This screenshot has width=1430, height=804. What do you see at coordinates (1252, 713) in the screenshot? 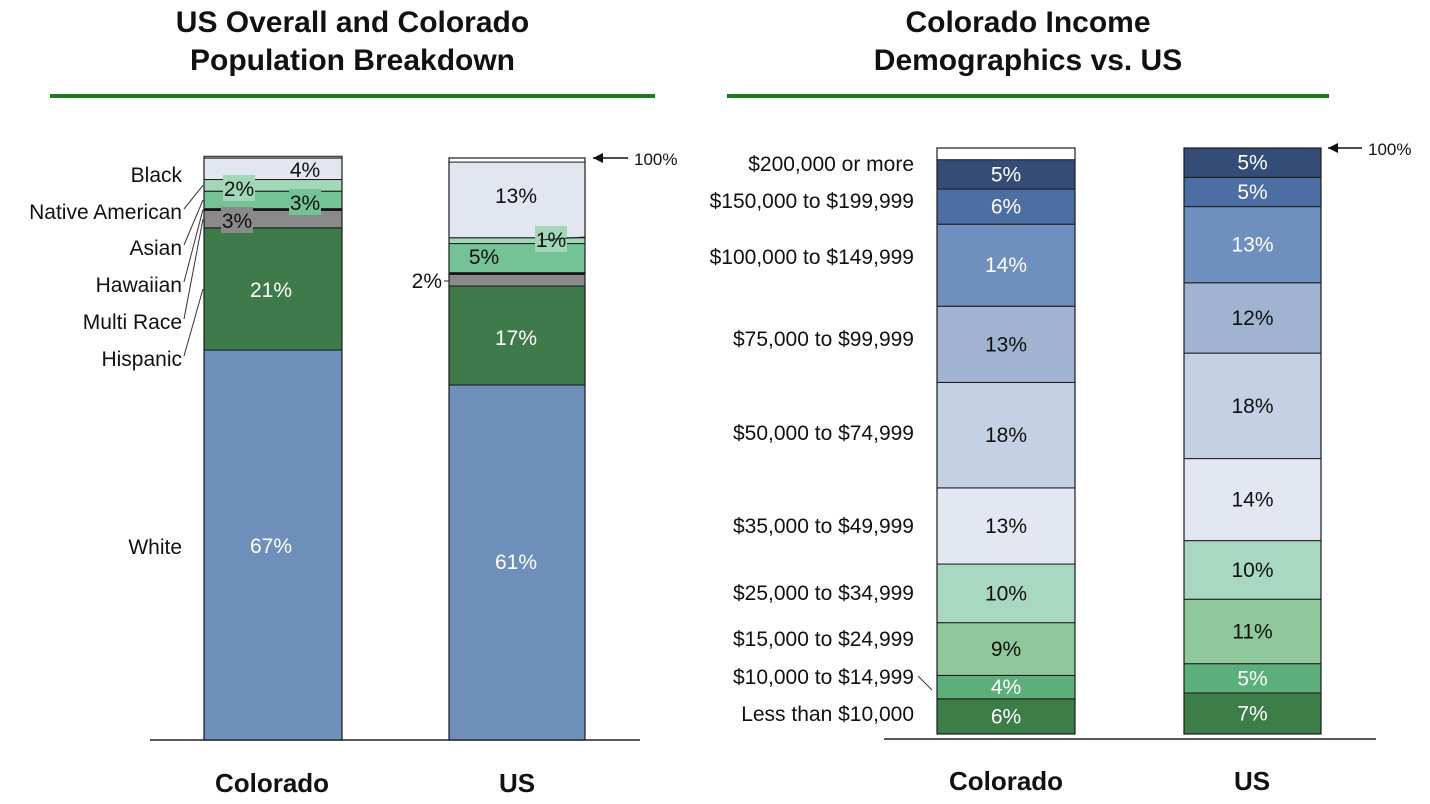
I see `data-label-us-less-than-10-000: 7%` at bounding box center [1252, 713].